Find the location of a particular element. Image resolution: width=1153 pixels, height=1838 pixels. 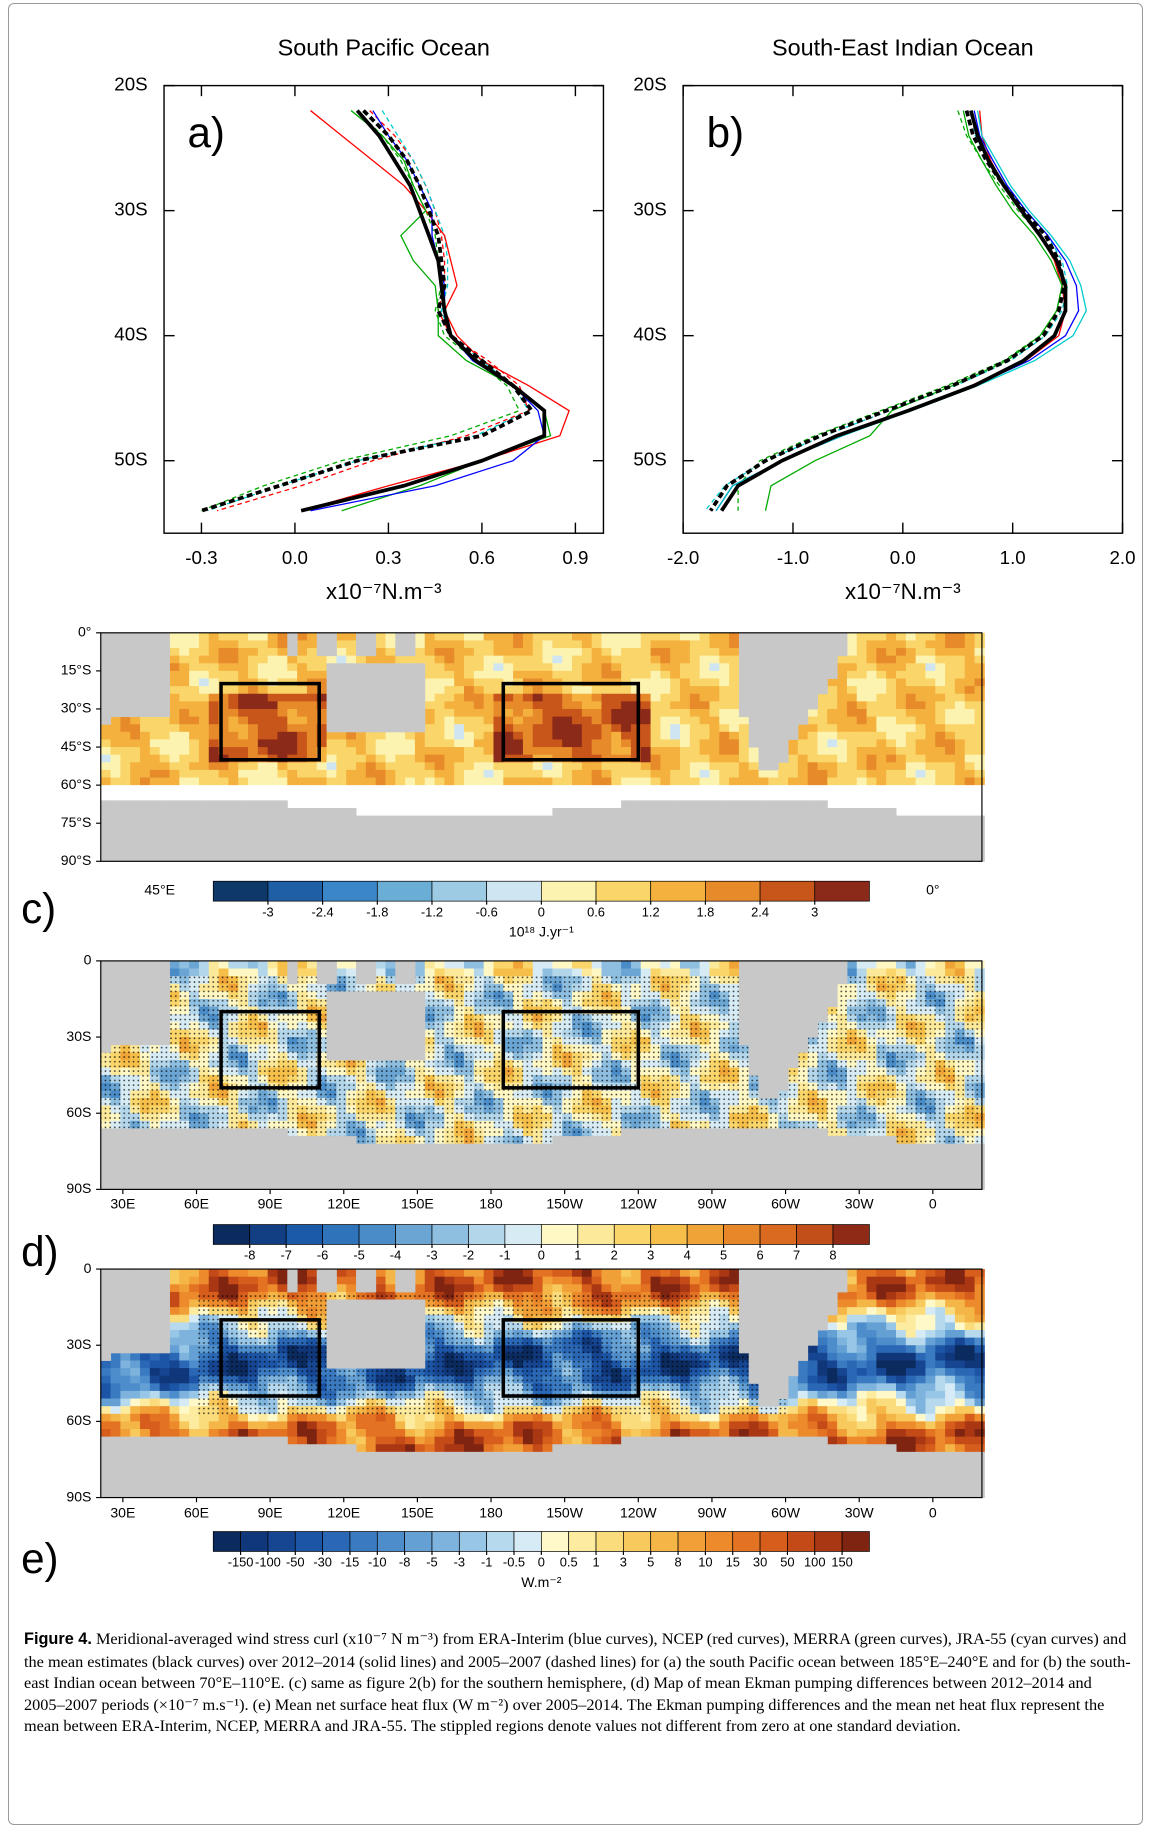

series-line is located at coordinates (897, 311).